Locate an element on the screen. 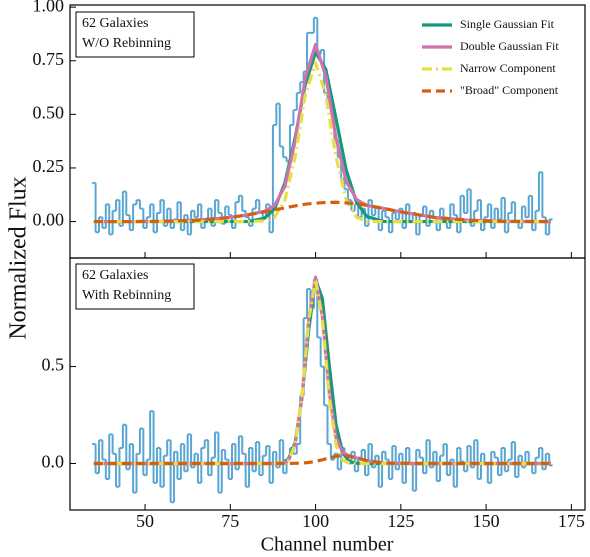  y-tick-label: 0.50 is located at coordinates (49, 112).